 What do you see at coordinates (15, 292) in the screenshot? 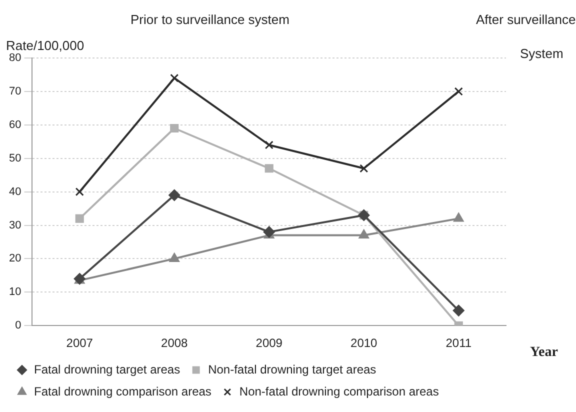
I see `y-tick-label: 10` at bounding box center [15, 292].